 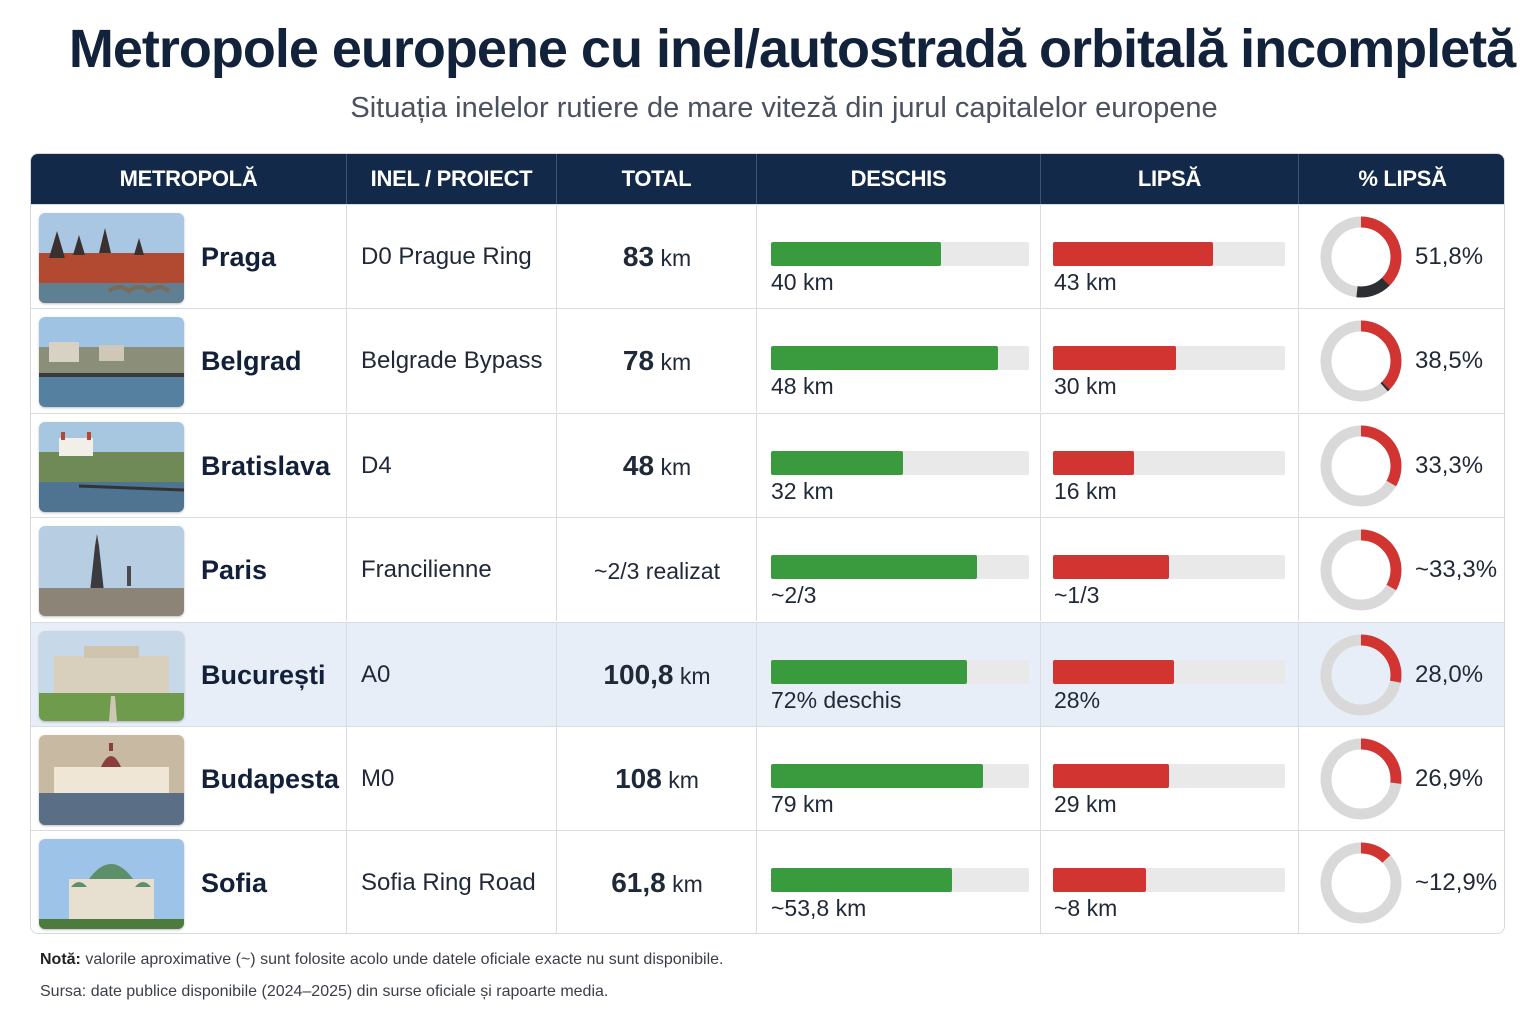 What do you see at coordinates (263, 674) in the screenshot?
I see `city-name: București` at bounding box center [263, 674].